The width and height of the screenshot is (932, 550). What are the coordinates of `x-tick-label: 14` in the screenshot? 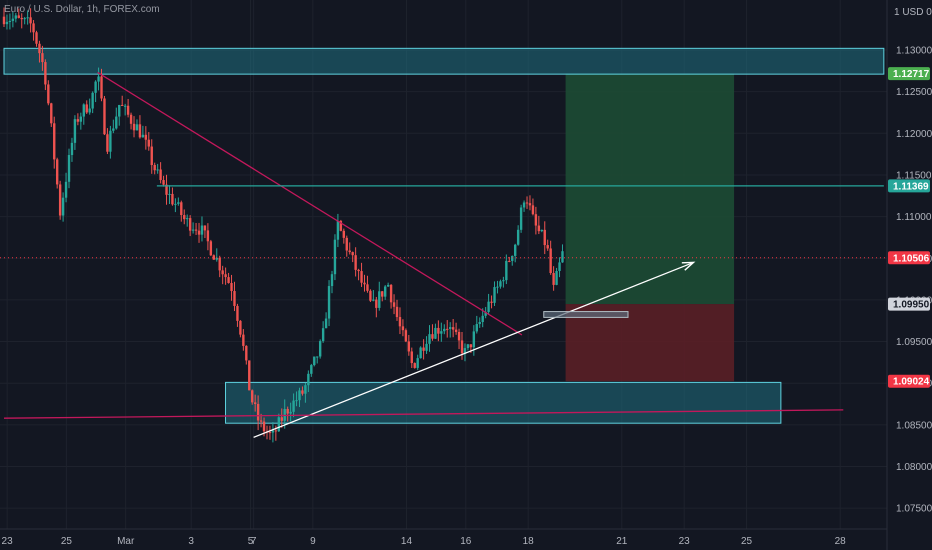 It's located at (407, 541).